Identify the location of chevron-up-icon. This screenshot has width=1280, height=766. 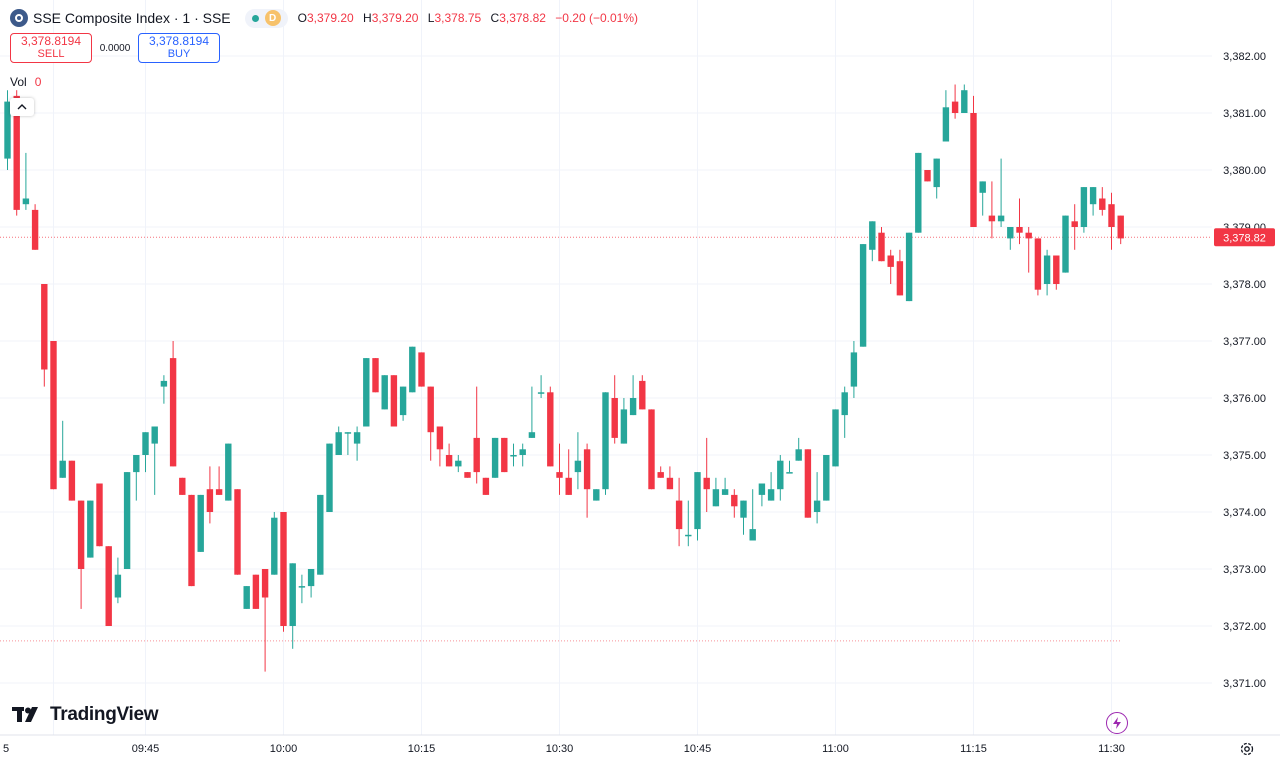
(22, 107).